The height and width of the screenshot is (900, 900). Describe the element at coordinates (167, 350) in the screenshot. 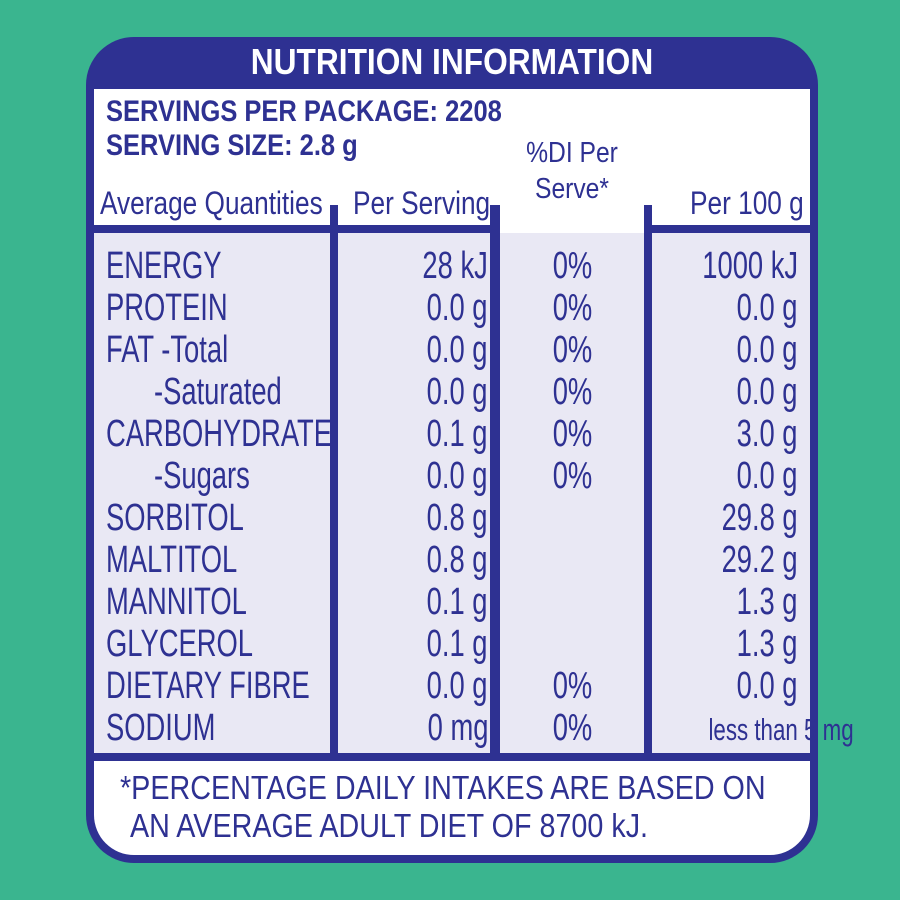

I see `nutrient-name: FAT -Total` at that location.